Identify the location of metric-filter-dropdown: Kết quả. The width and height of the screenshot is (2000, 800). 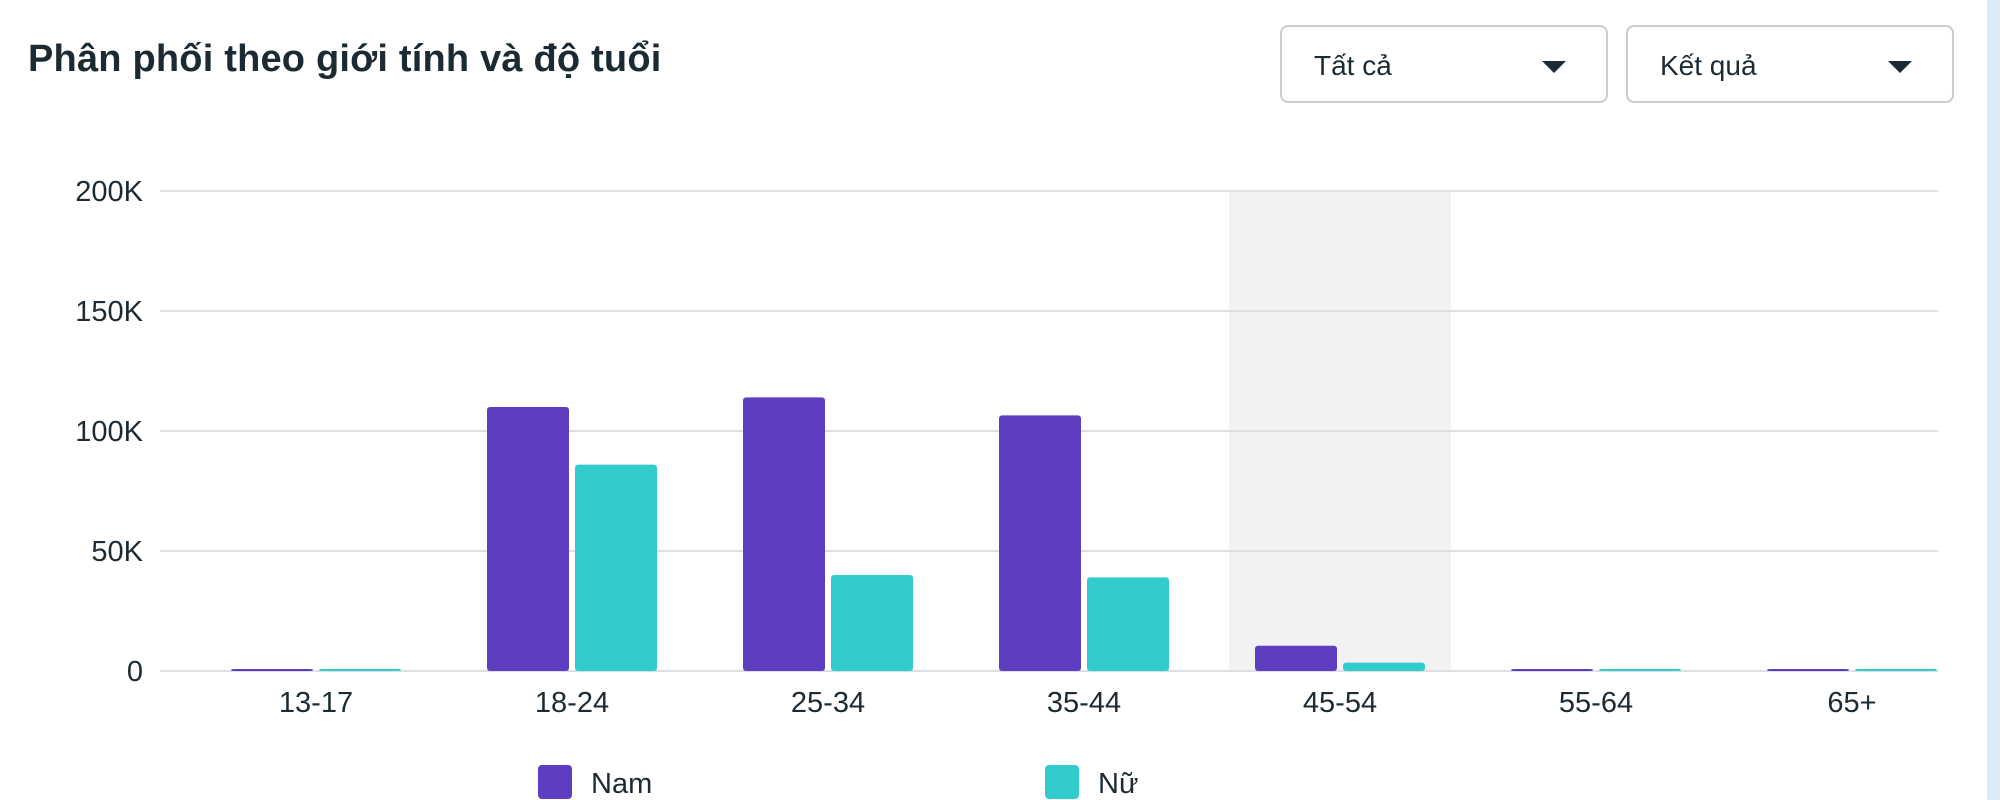
(1790, 64).